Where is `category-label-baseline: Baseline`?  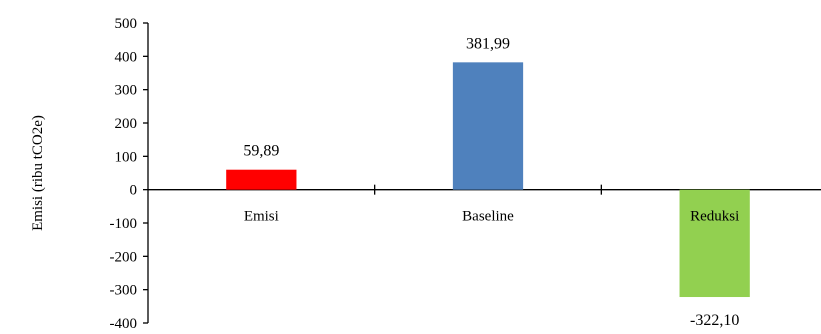 category-label-baseline: Baseline is located at coordinates (488, 217).